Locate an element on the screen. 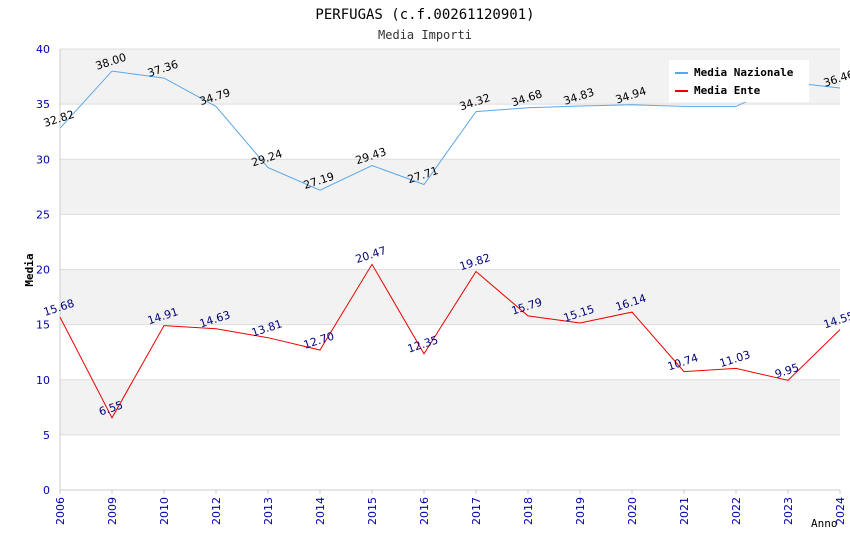 The height and width of the screenshot is (550, 850). data-label: 12.70 is located at coordinates (319, 341).